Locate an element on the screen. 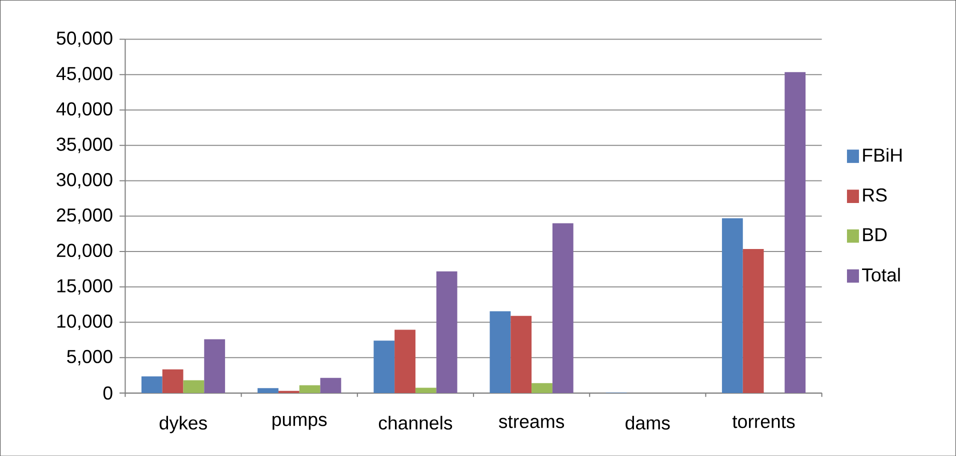 Image resolution: width=956 pixels, height=456 pixels. legend-label: BD is located at coordinates (875, 234).